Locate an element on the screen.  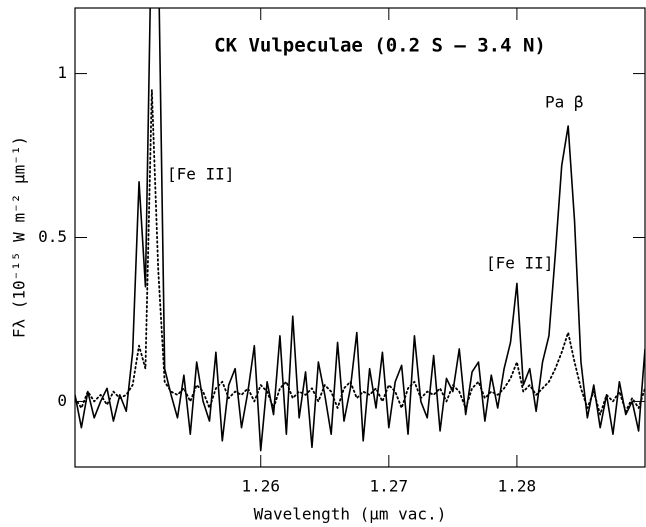
x-tick-label: 1.27 is located at coordinates (389, 486).